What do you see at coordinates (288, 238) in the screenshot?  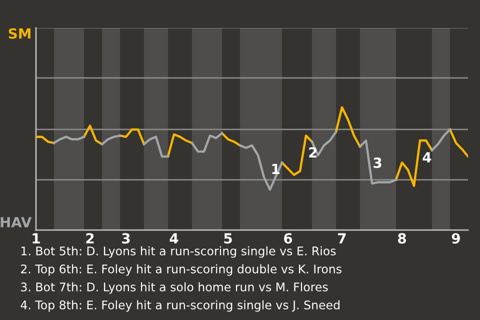 I see `x-tick-label: 6` at bounding box center [288, 238].